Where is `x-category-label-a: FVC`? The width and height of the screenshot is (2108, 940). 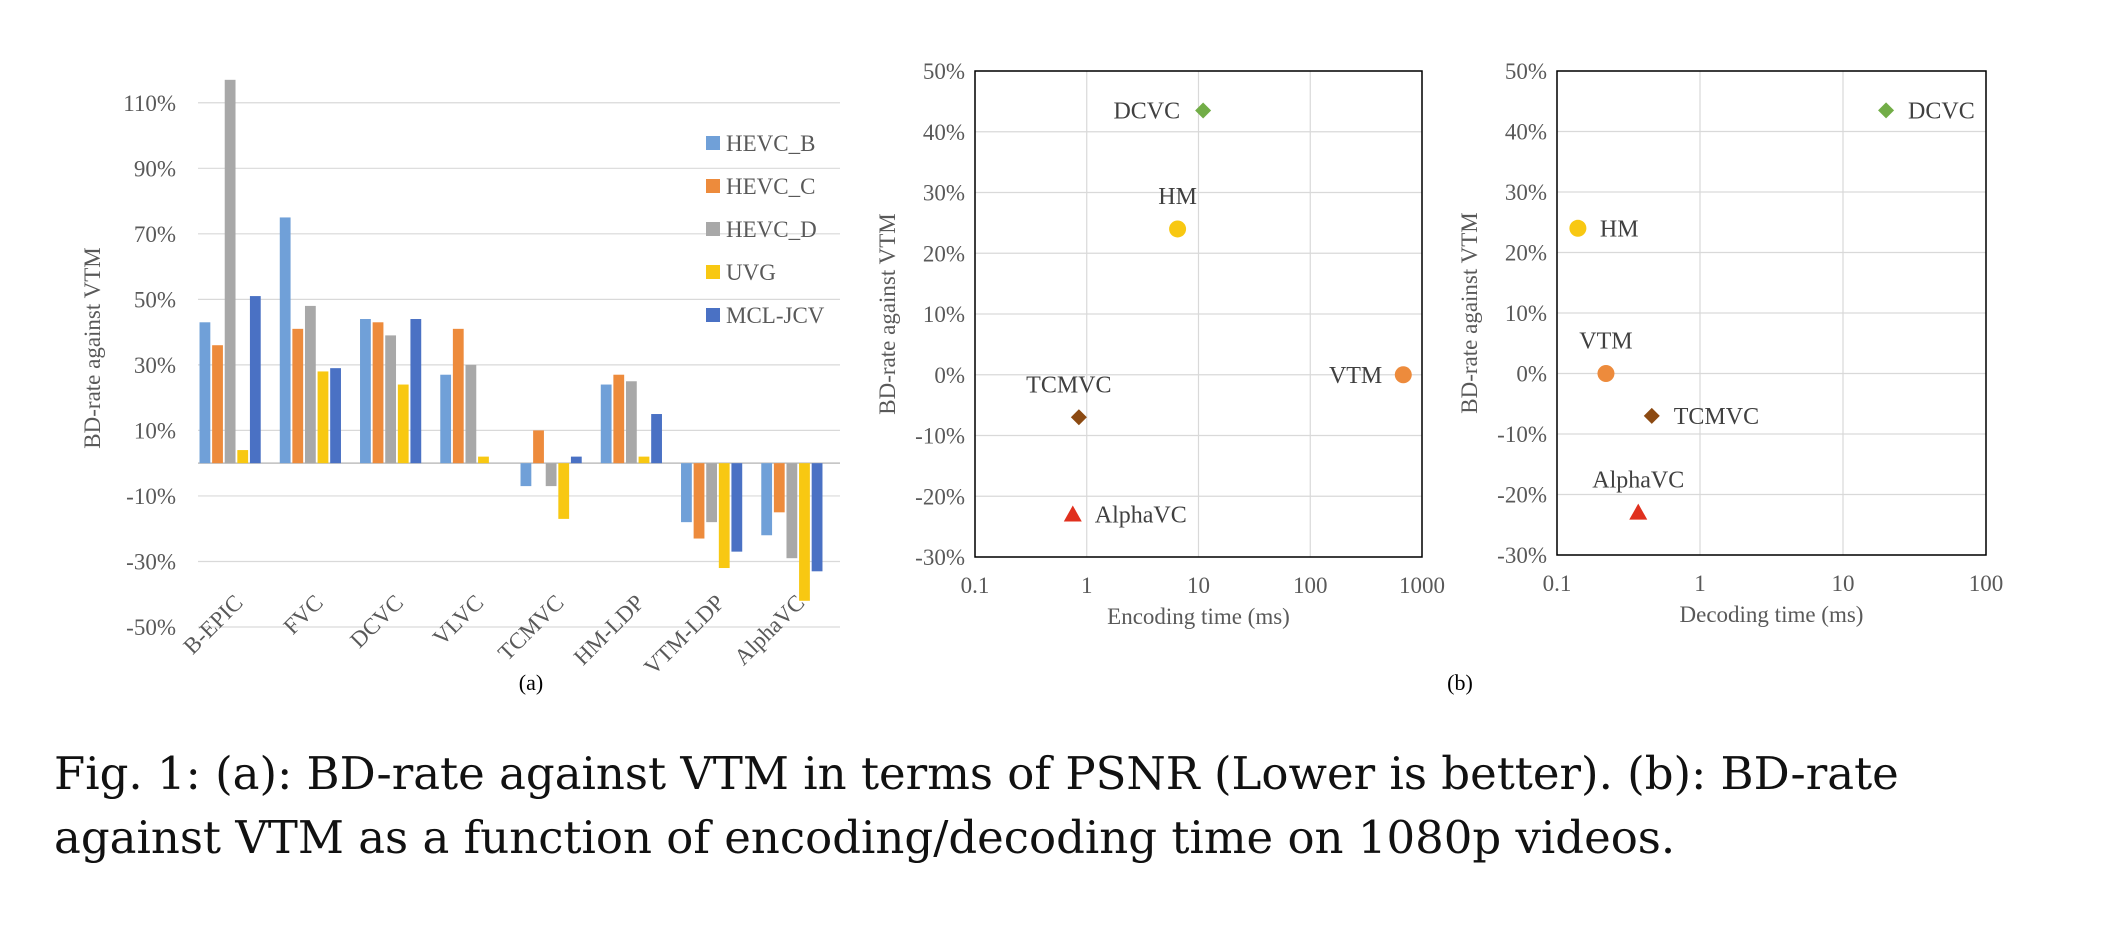 x-category-label-a: FVC is located at coordinates (303, 614).